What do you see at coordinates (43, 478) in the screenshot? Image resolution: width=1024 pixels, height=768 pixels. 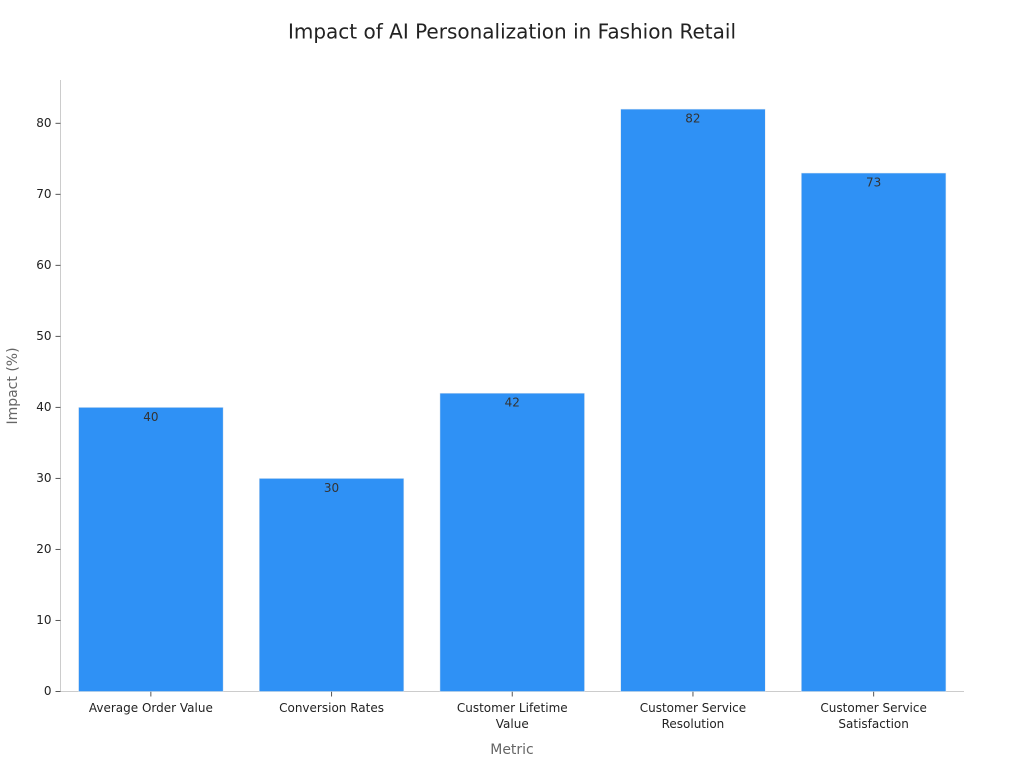 I see `y-tick-label: 30` at bounding box center [43, 478].